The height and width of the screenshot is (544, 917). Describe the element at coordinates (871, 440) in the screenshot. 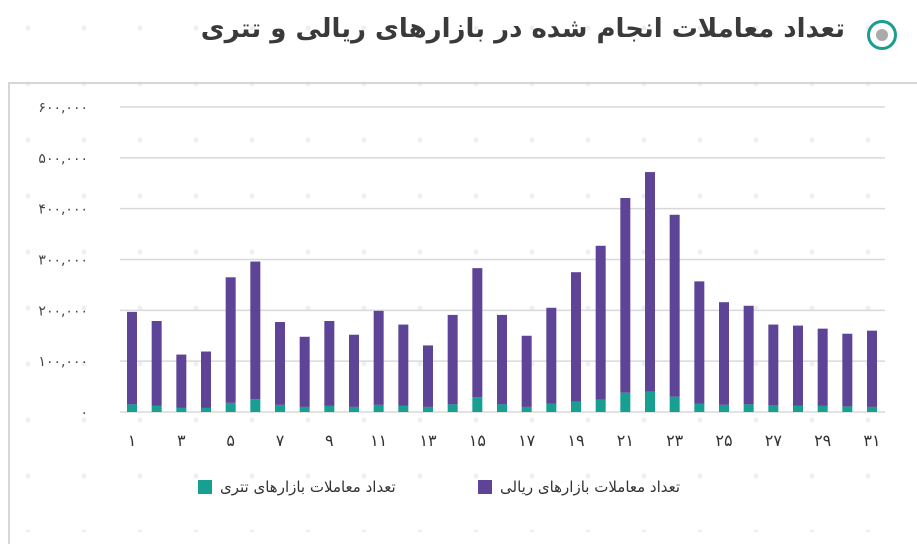

I see `x-tick-label: ۳۱` at that location.